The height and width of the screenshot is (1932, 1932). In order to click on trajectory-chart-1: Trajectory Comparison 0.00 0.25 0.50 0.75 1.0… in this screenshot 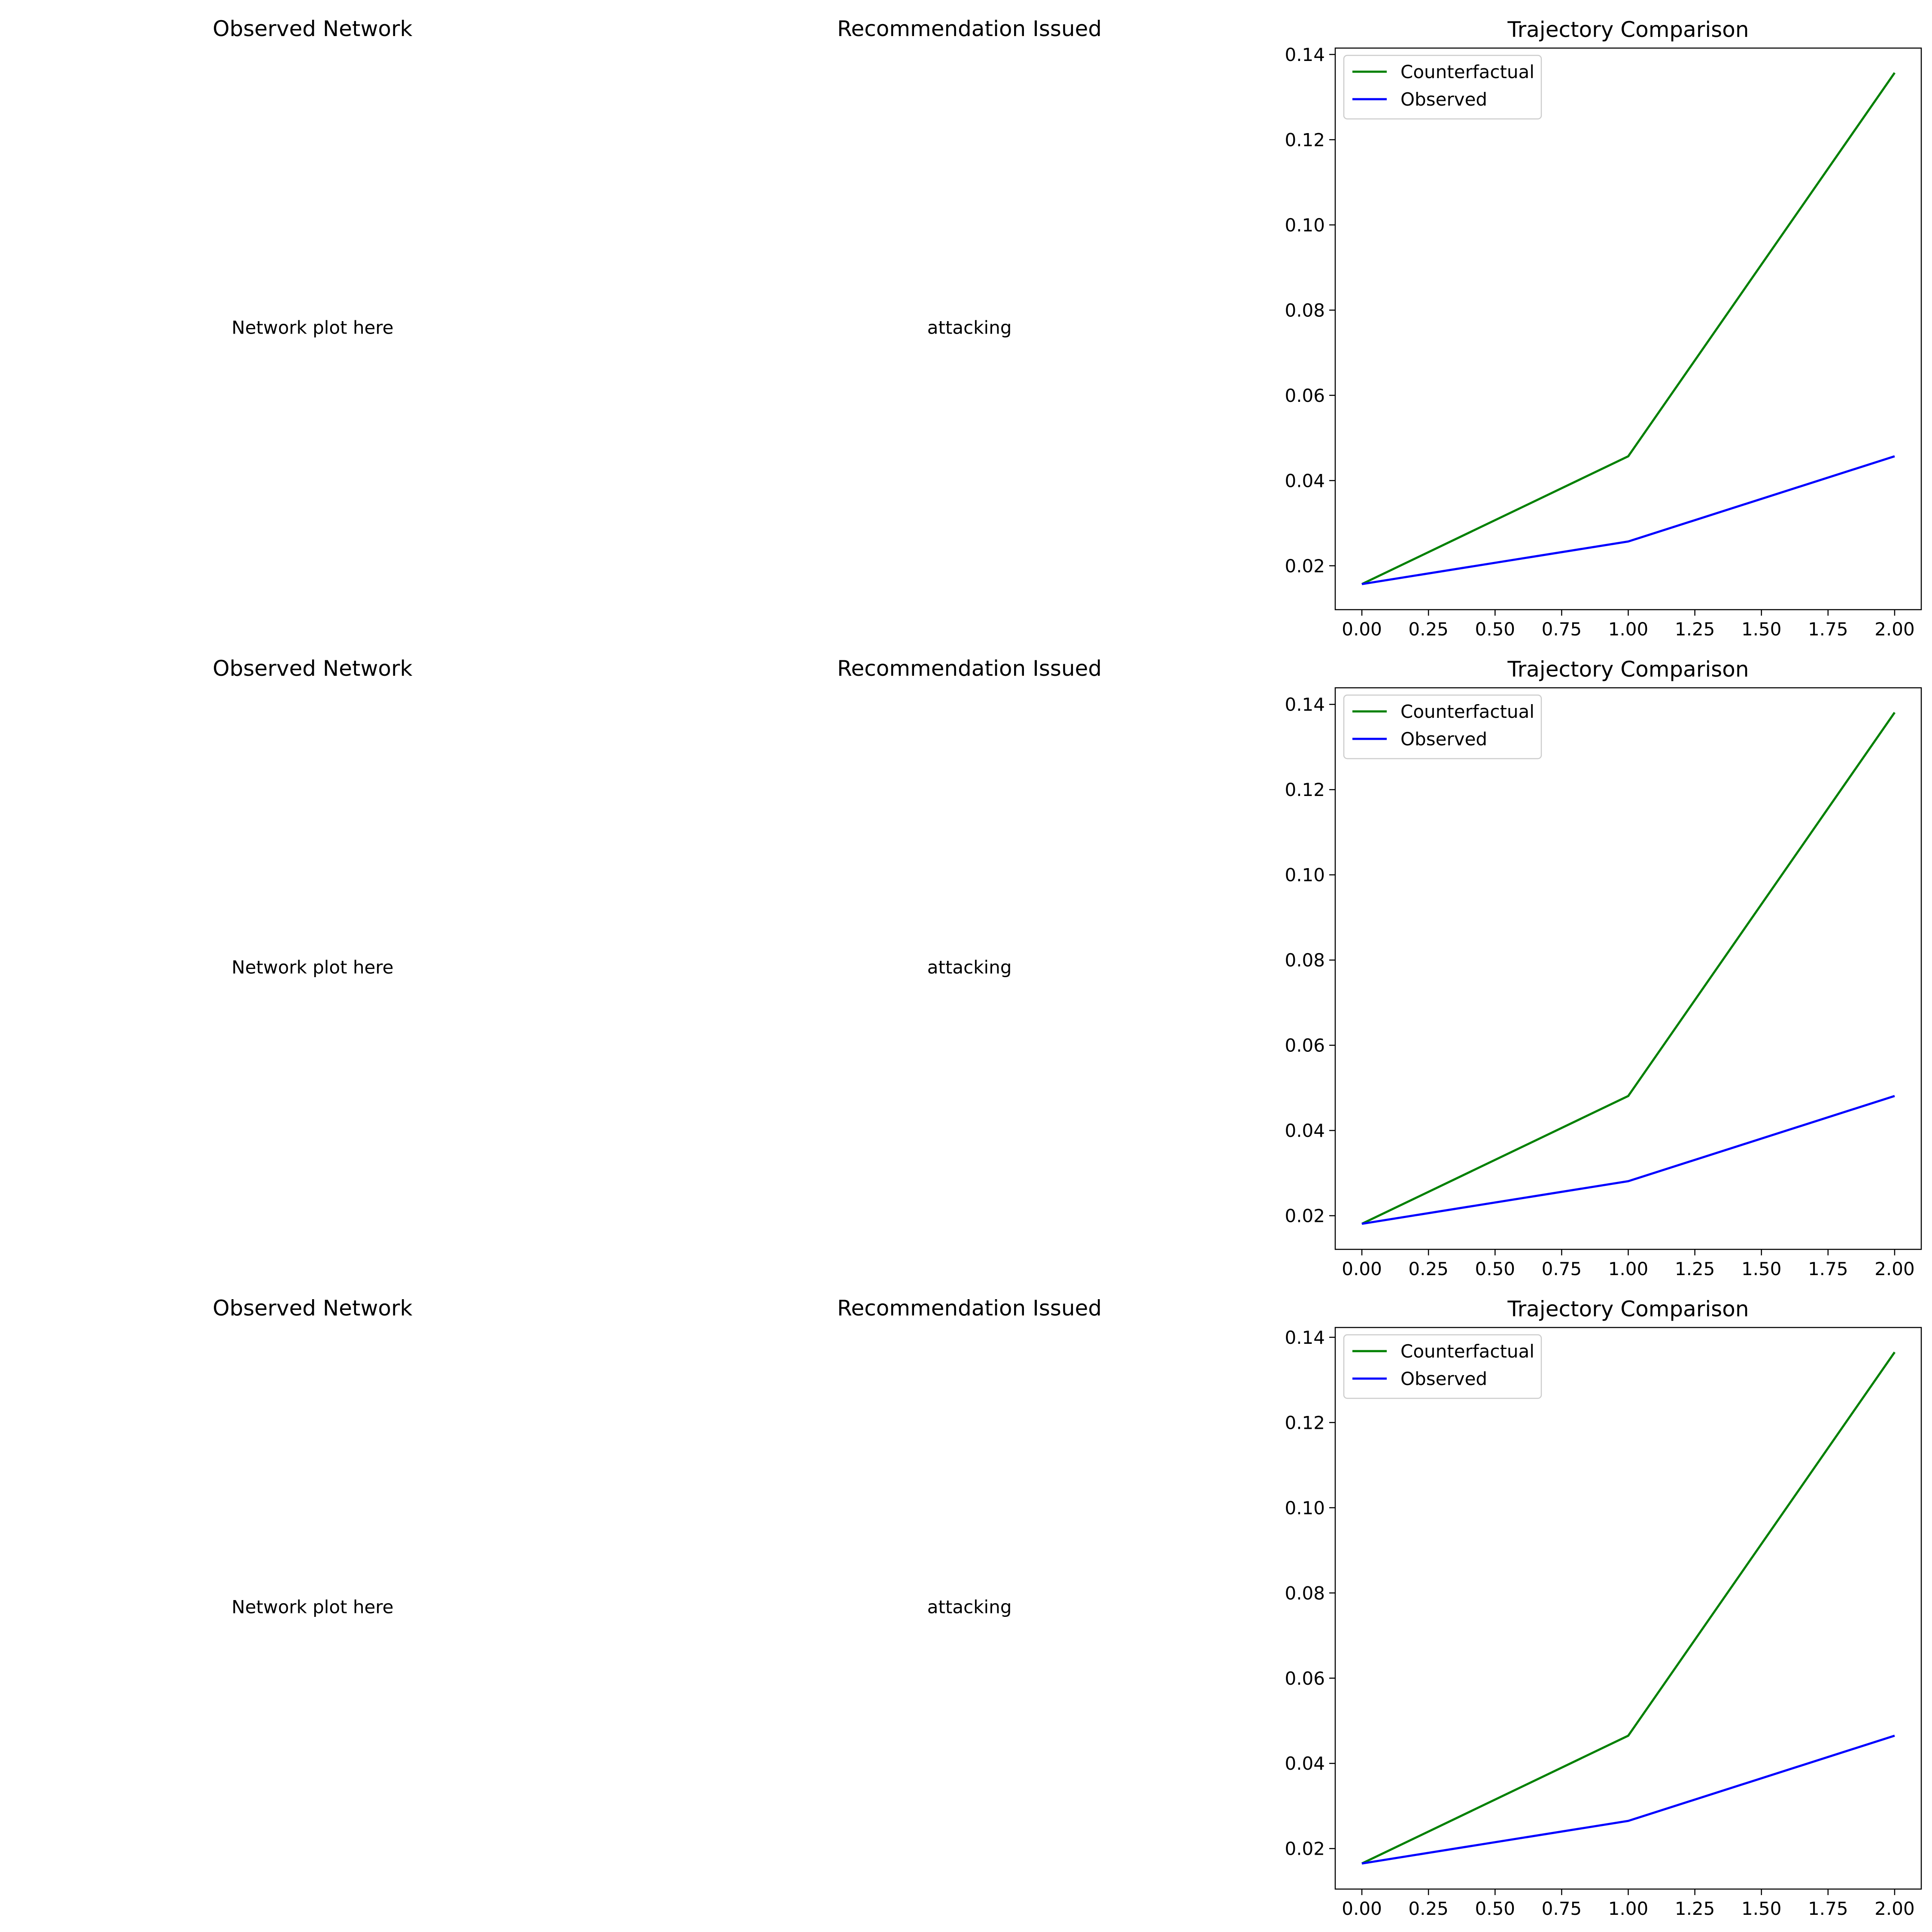, I will do `click(1603, 328)`.